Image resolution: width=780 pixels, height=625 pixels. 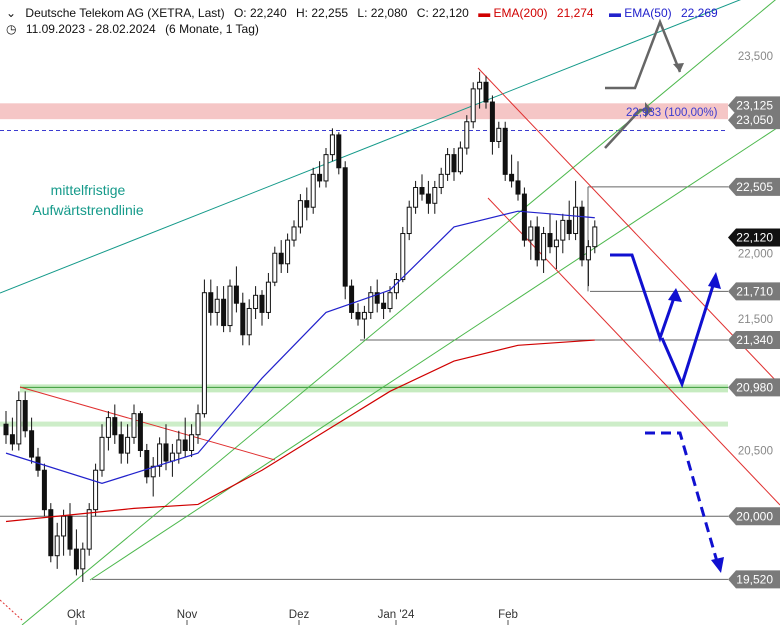 What do you see at coordinates (755, 320) in the screenshot?
I see `y-axis-tick-label: 21,500` at bounding box center [755, 320].